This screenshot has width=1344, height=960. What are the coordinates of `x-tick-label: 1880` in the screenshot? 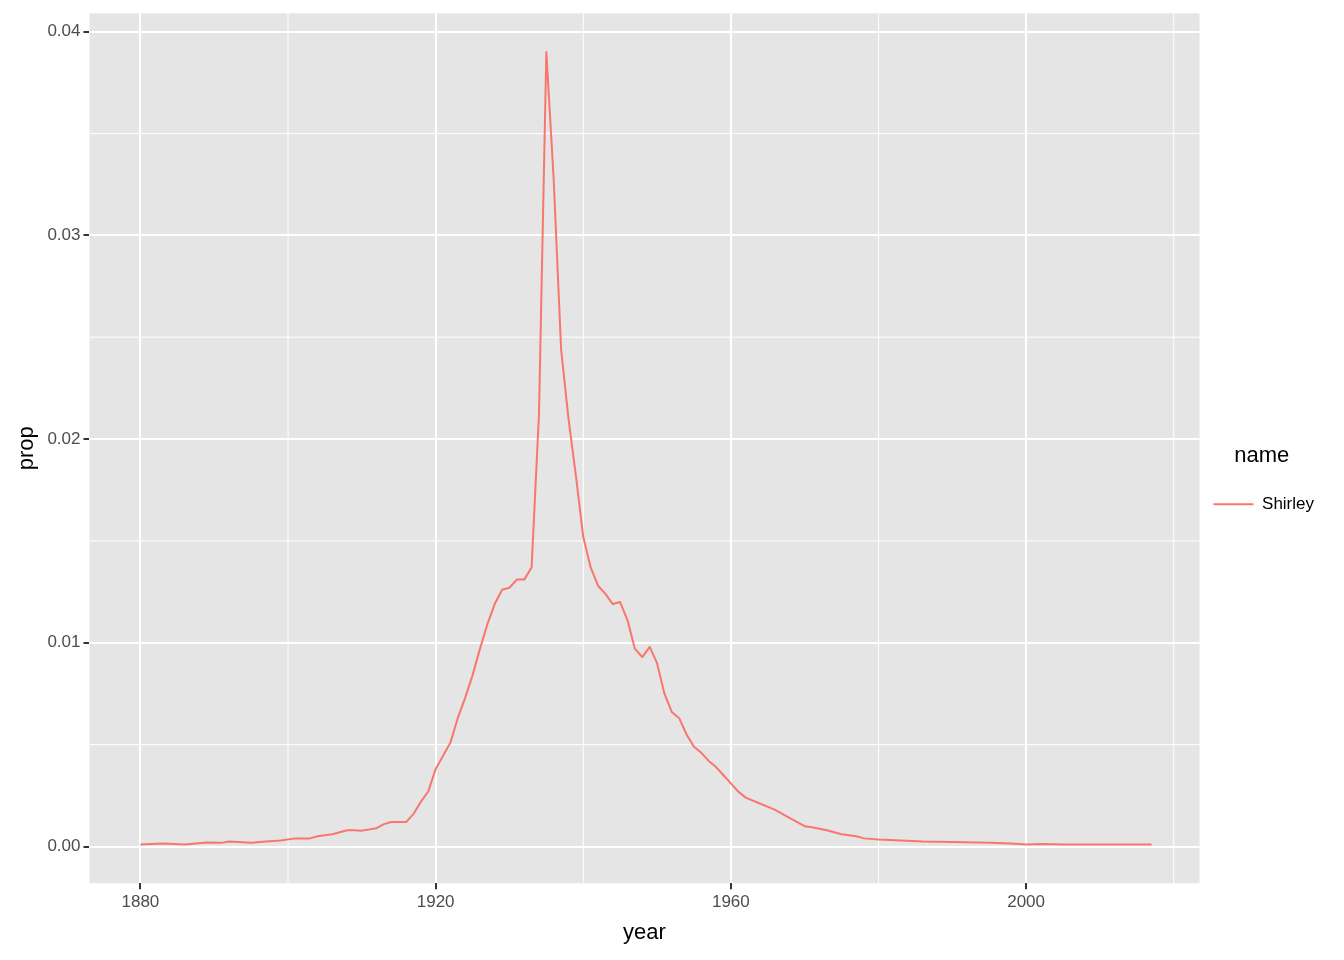 It's located at (140, 902).